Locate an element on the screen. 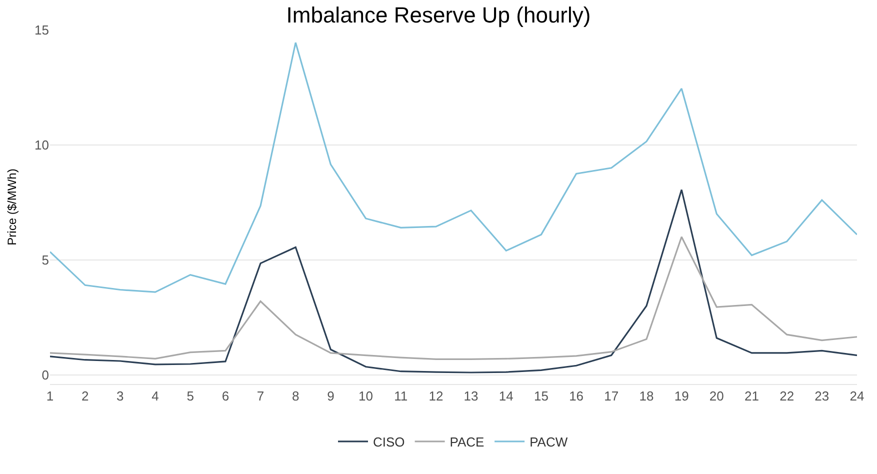  x-tick-label: 16 is located at coordinates (576, 396).